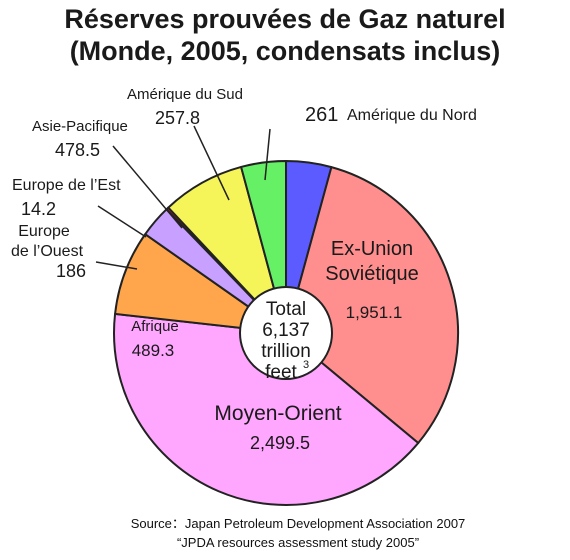 The width and height of the screenshot is (570, 560). Describe the element at coordinates (185, 94) in the screenshot. I see `slice-label-amerique-du-sud: Amérique du Sud` at that location.